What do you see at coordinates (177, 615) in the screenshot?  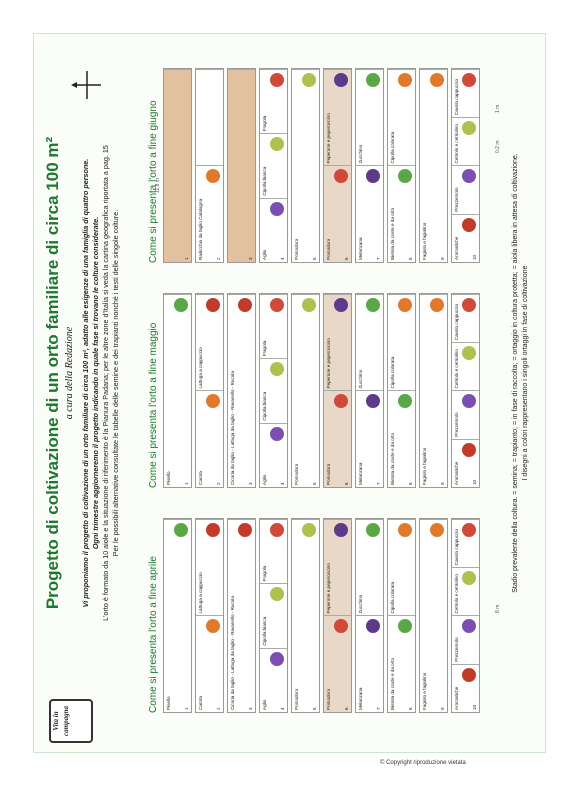 I see `bed-row: Pisello 1` at bounding box center [177, 615].